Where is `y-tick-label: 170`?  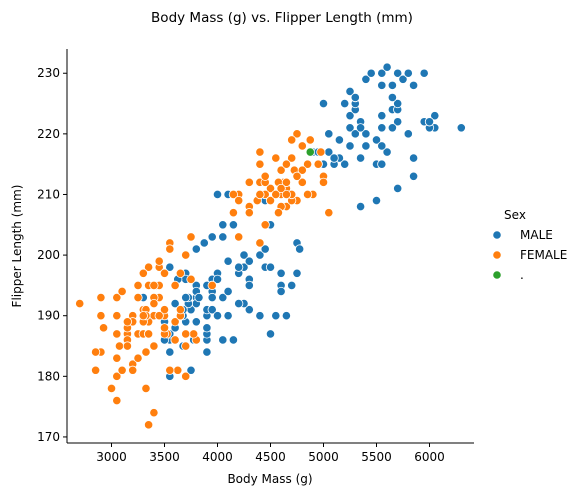 y-tick-label: 170 is located at coordinates (48, 437).